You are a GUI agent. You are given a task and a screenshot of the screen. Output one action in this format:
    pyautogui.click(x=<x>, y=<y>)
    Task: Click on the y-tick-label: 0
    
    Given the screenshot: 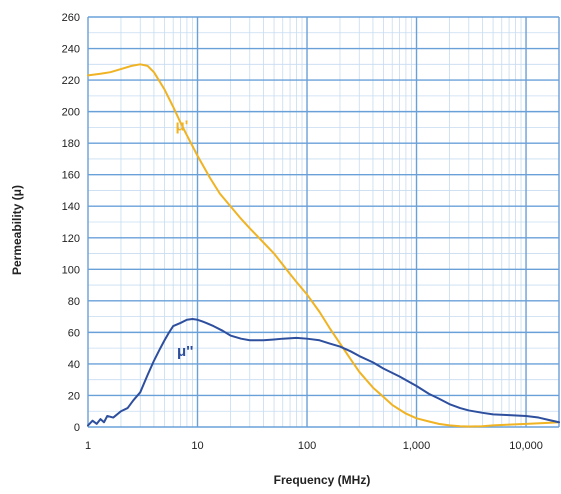 What is the action you would take?
    pyautogui.click(x=77, y=428)
    